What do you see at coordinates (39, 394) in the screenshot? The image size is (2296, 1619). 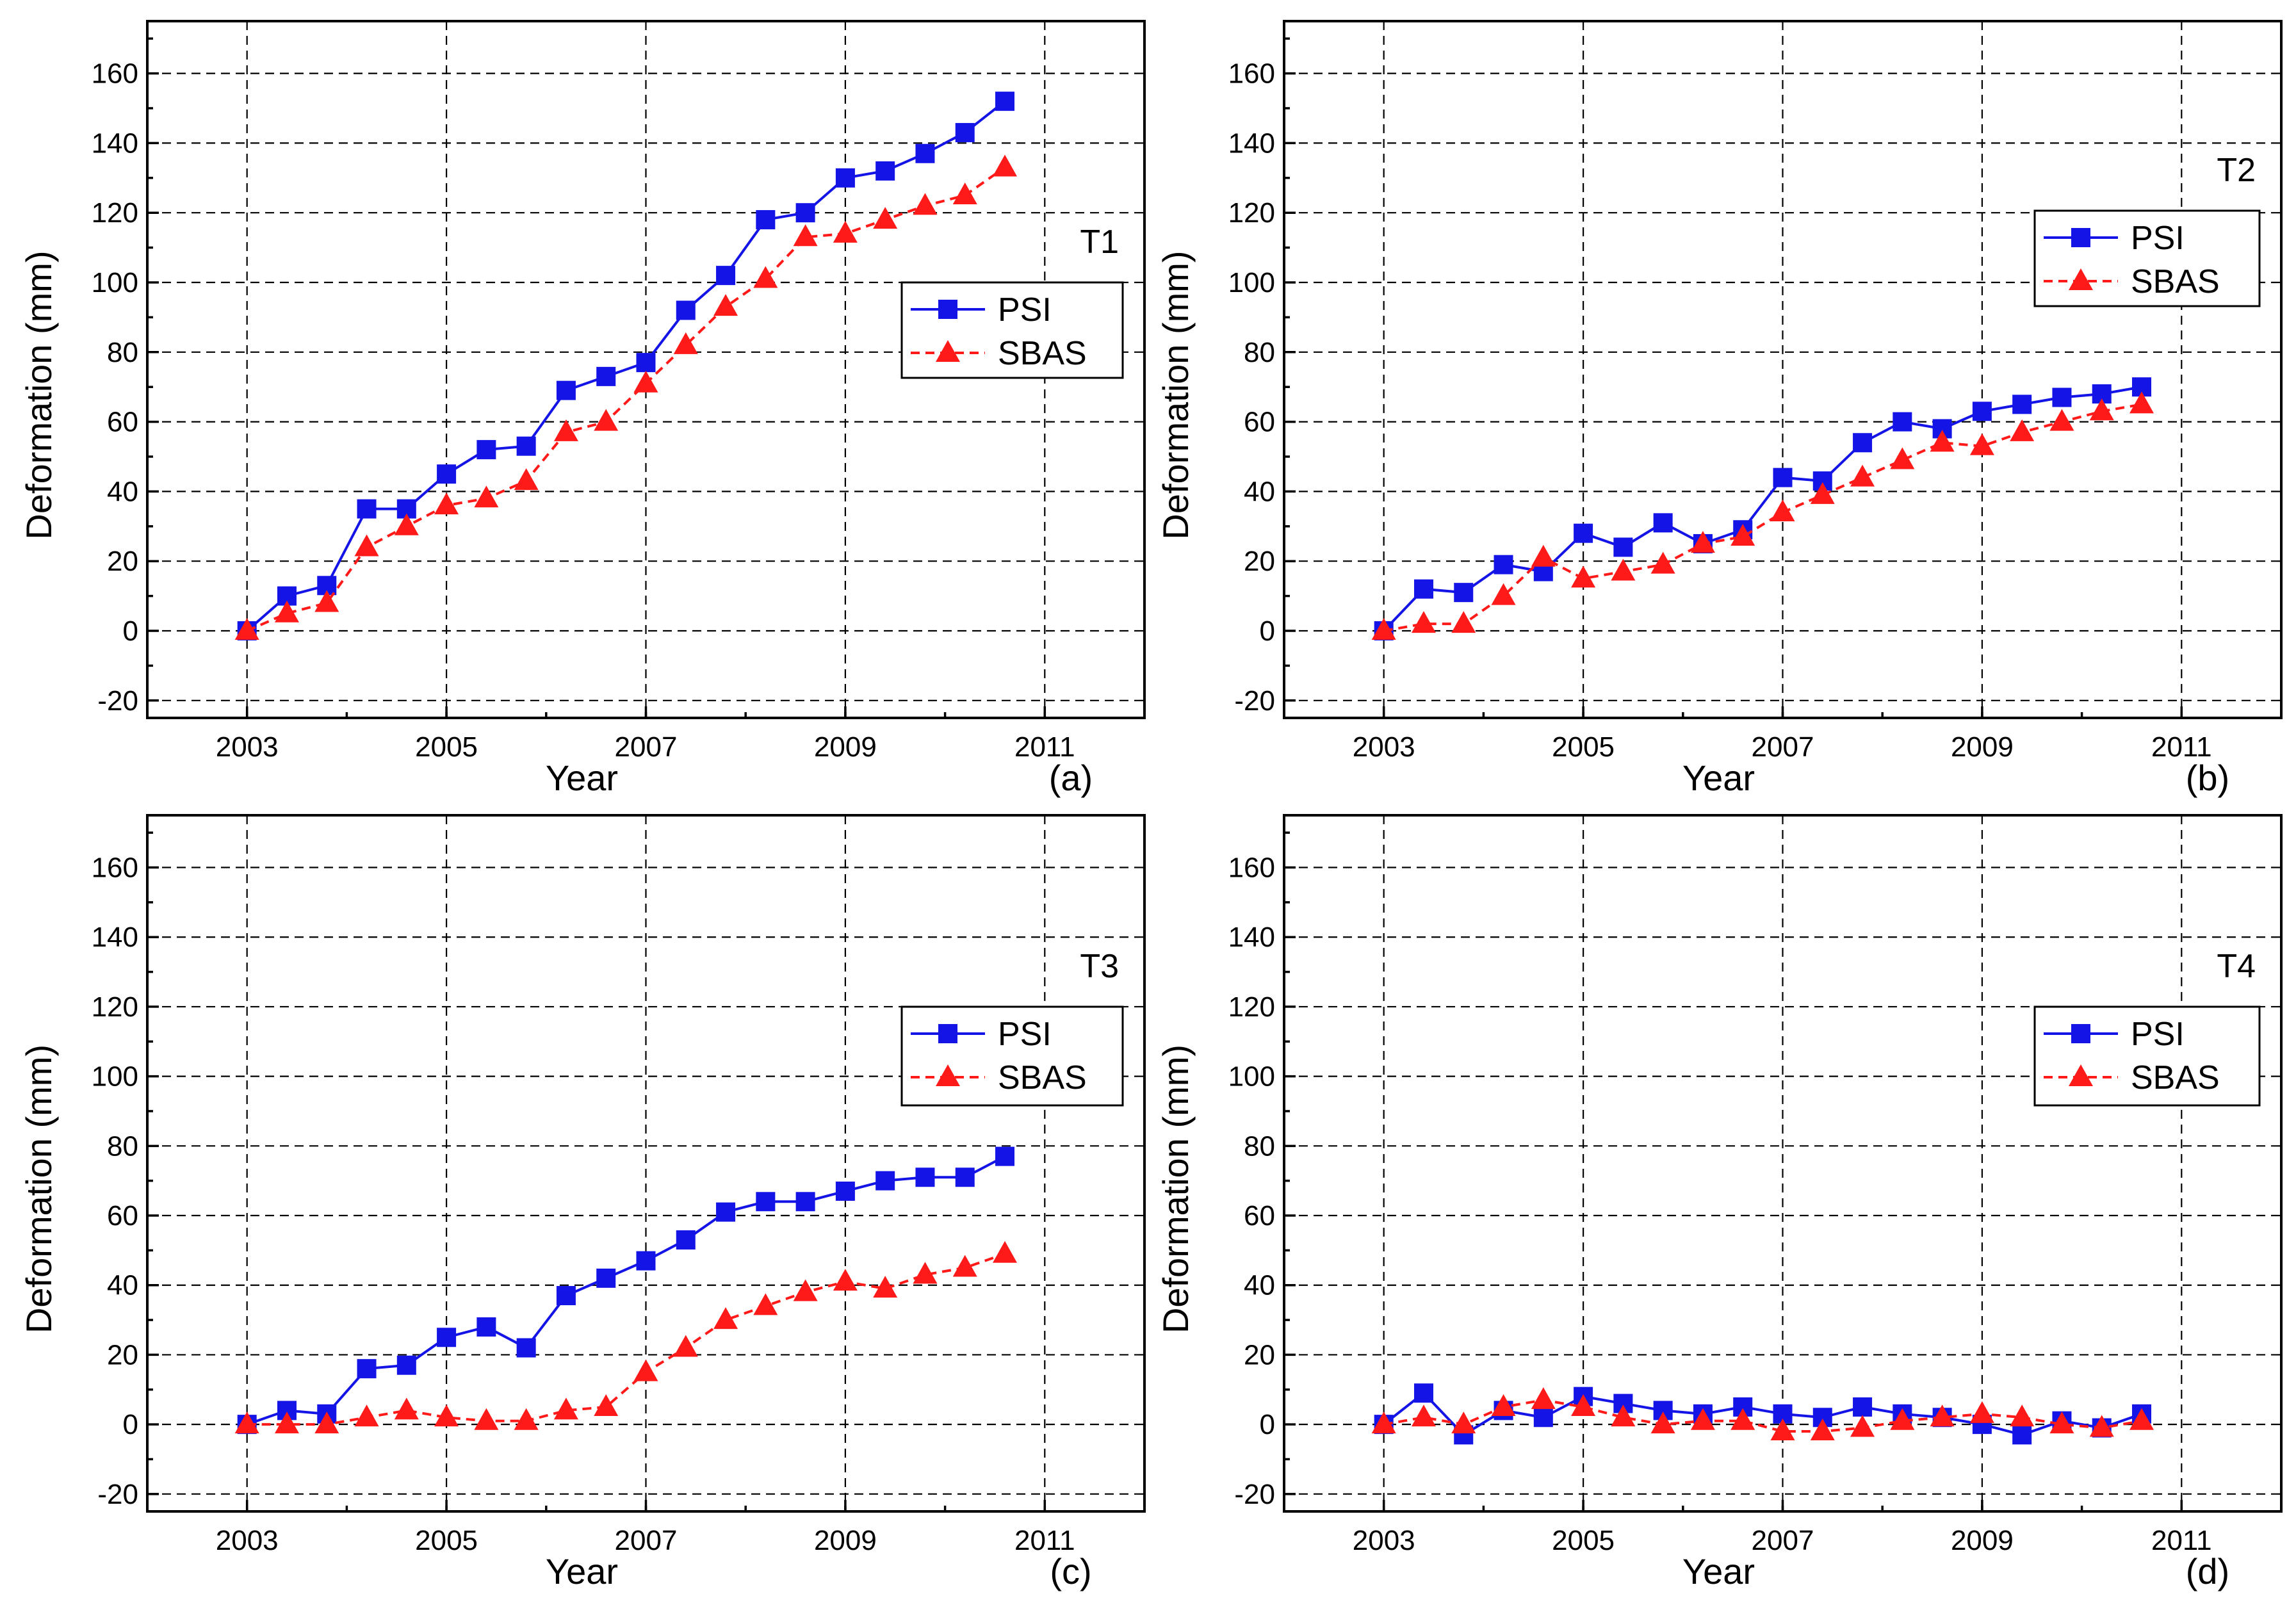 I see `y-axis-title: Deformation (mm)` at bounding box center [39, 394].